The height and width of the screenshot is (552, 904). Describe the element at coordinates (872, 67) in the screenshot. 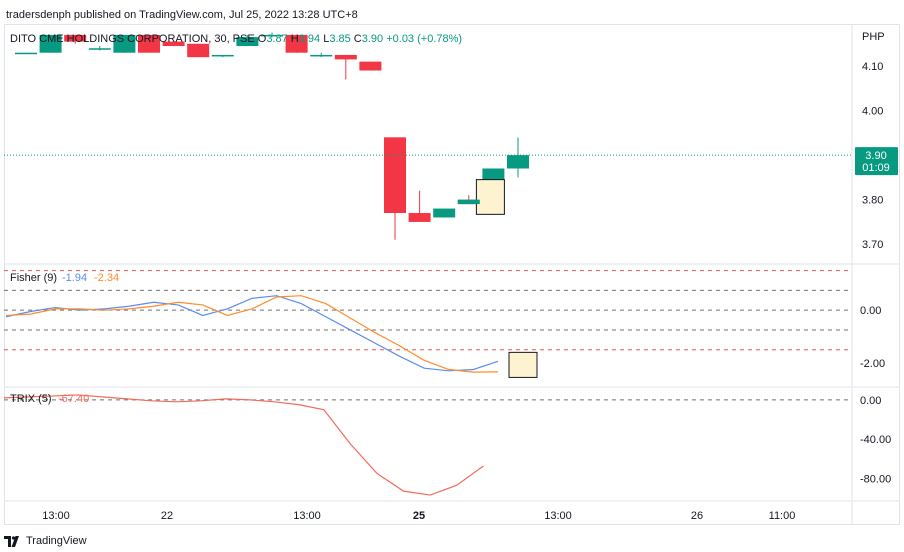

I see `y-tick-label: 4.10` at that location.